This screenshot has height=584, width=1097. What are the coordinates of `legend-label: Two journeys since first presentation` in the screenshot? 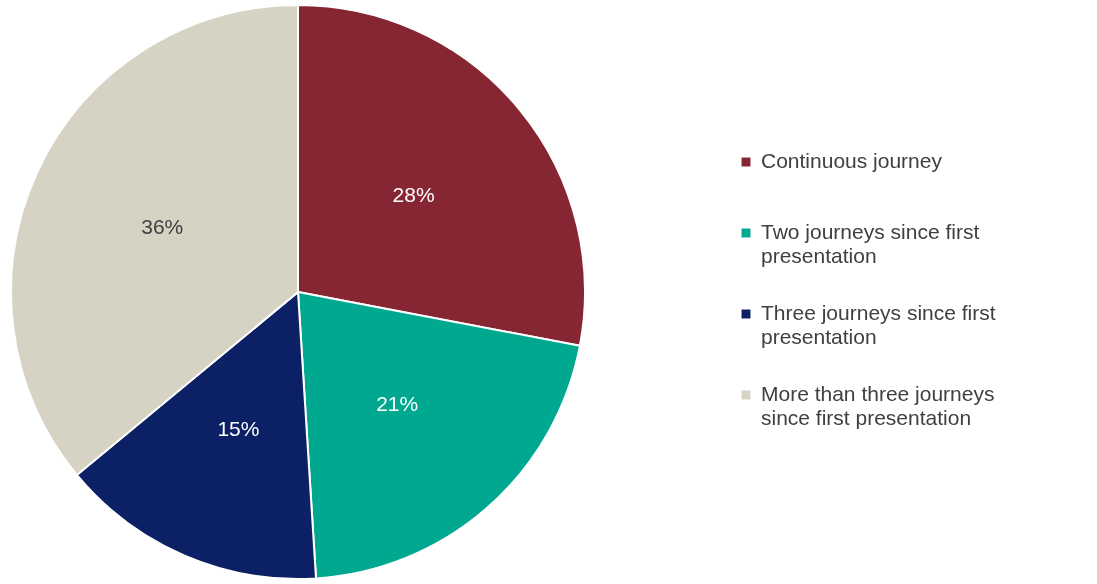 It's located at (870, 243).